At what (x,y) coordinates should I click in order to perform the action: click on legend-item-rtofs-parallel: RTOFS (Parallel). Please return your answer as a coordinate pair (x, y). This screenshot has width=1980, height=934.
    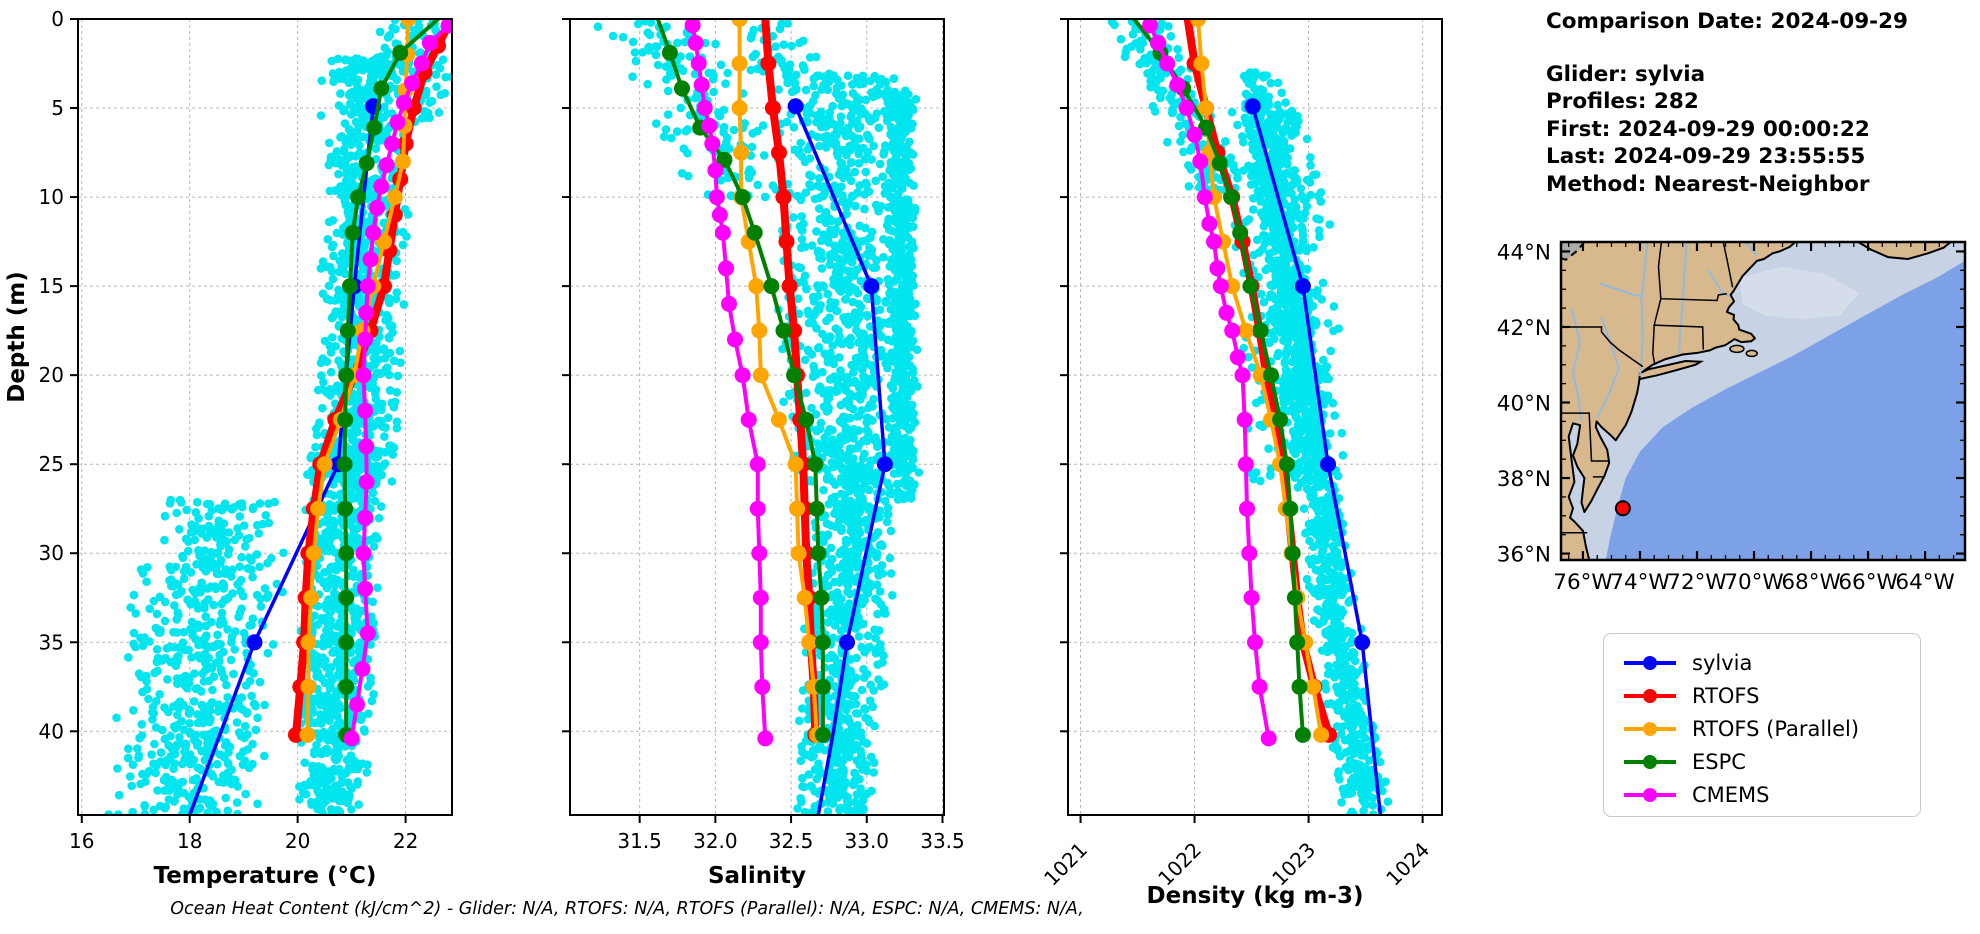
    Looking at the image, I should click on (1772, 728).